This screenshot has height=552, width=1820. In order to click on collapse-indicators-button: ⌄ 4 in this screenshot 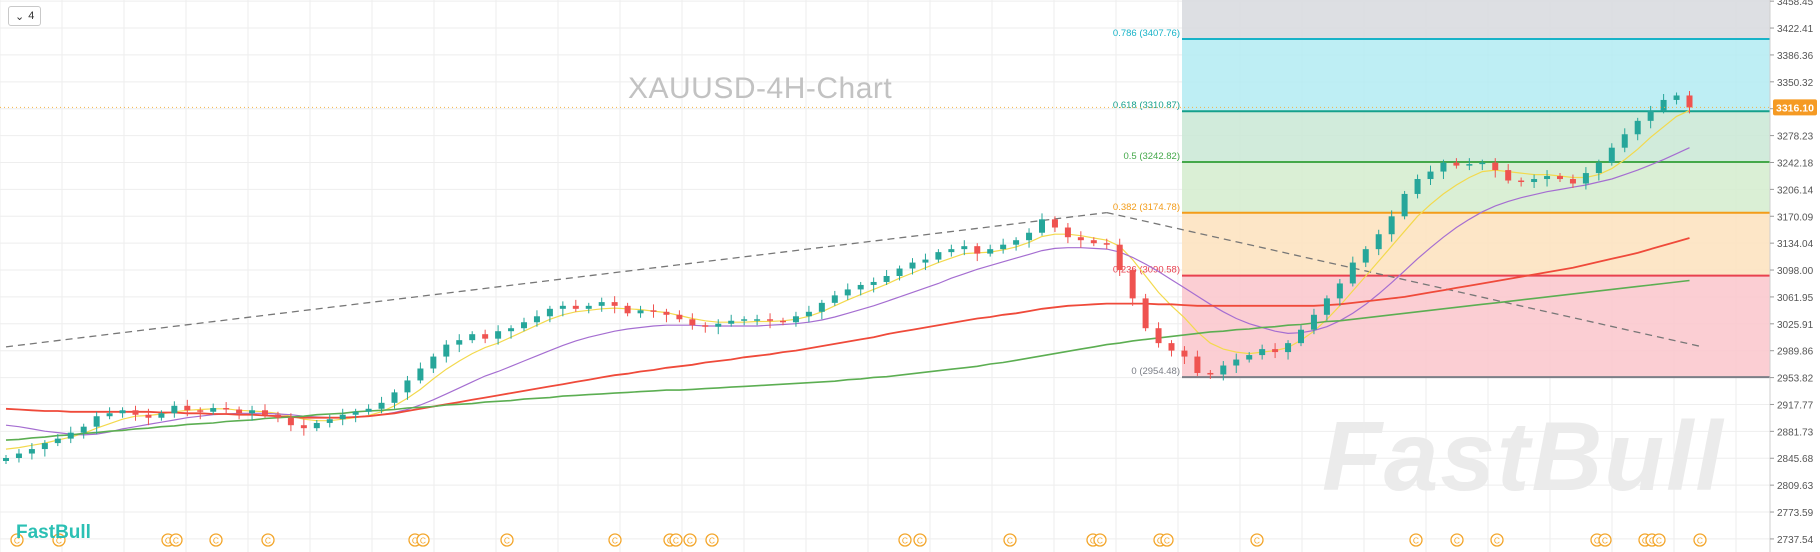, I will do `click(25, 16)`.